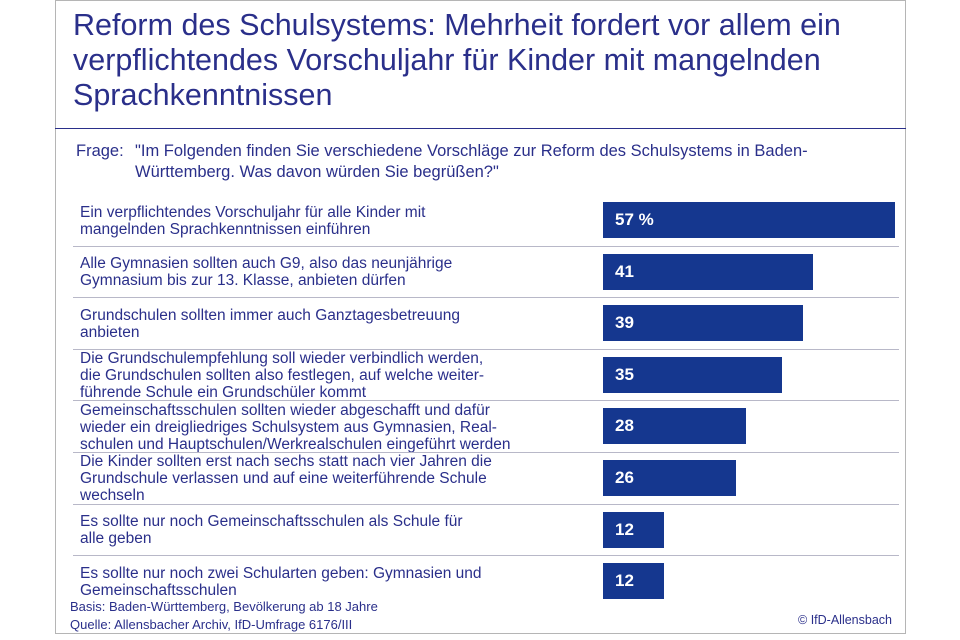  Describe the element at coordinates (158, 590) in the screenshot. I see `category-label-line: Gemeinschaftsschulen` at that location.